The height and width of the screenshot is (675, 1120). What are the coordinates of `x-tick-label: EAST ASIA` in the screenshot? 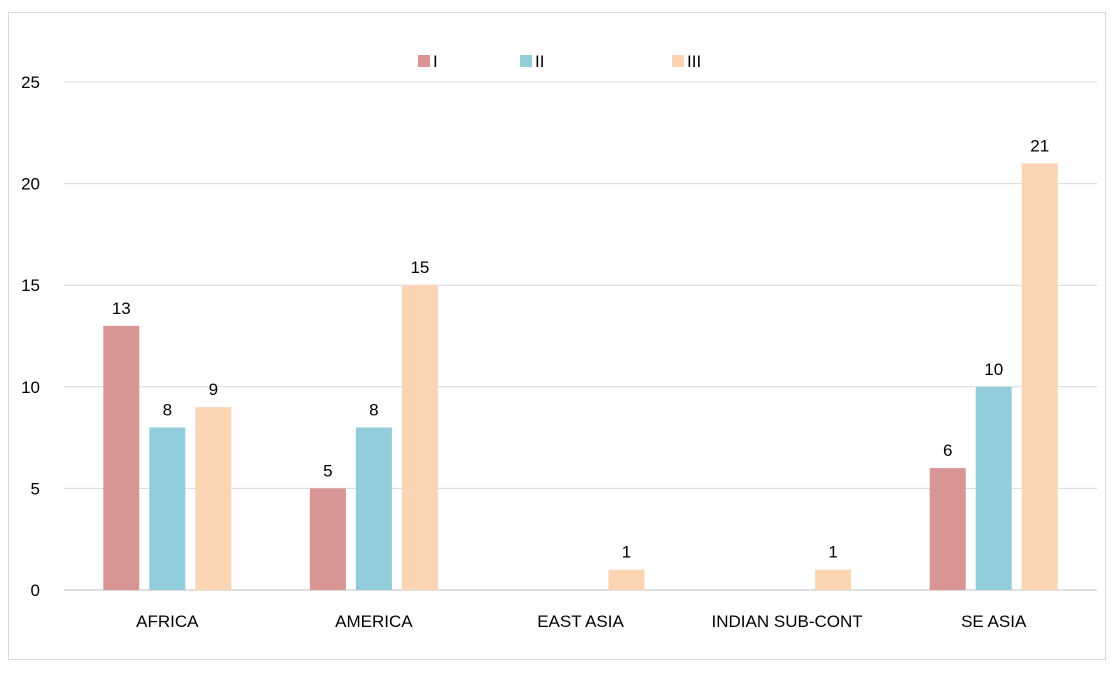 It's located at (580, 621).